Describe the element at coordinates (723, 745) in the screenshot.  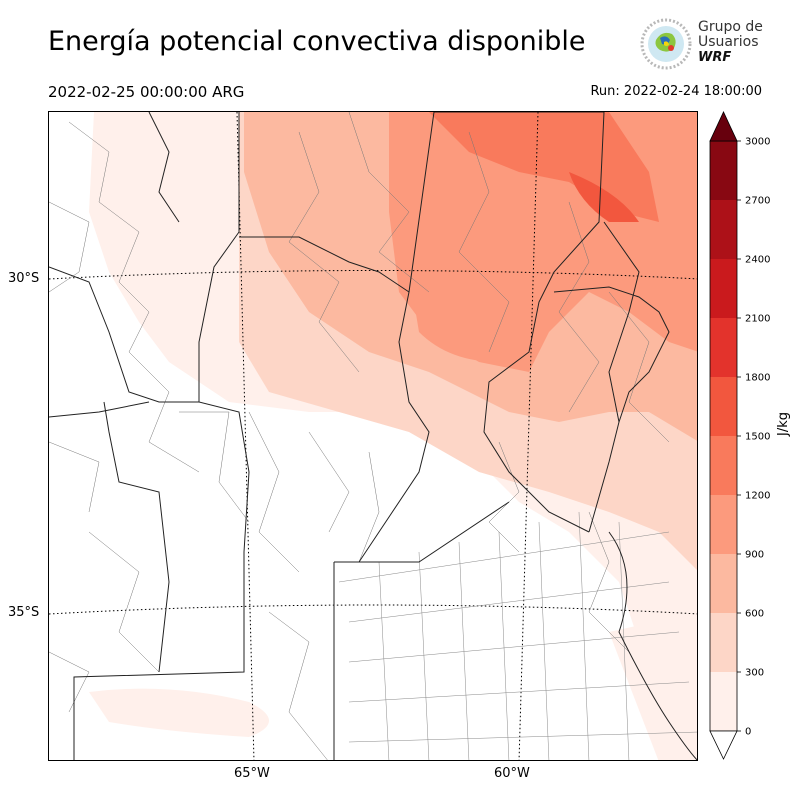
I see `colorbar-under-triangle` at that location.